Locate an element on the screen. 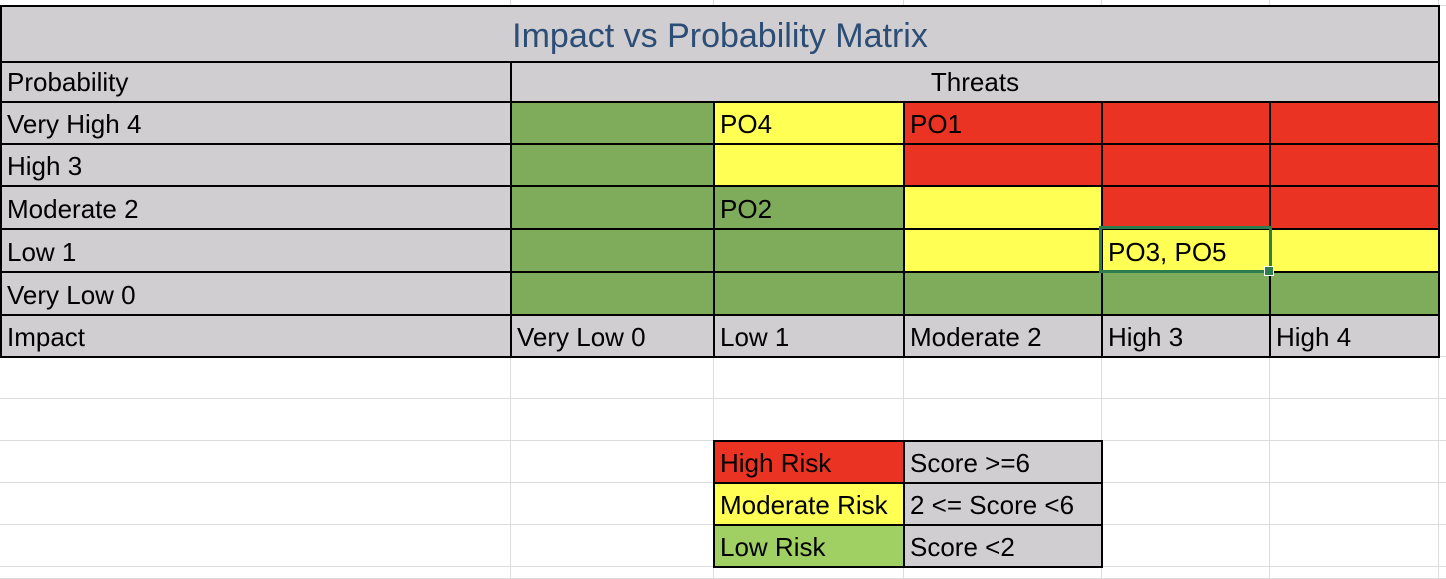 The height and width of the screenshot is (579, 1446). probability-row-label-text: Very Low 0 is located at coordinates (71, 295).